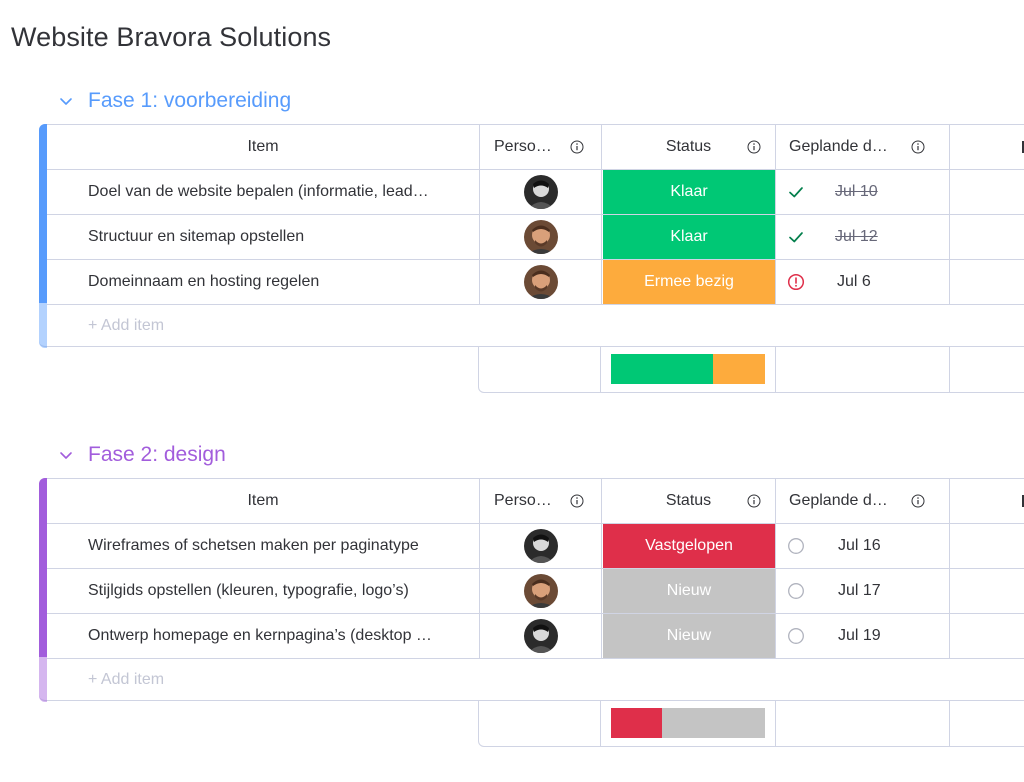 The height and width of the screenshot is (782, 1024). Describe the element at coordinates (204, 281) in the screenshot. I see `item-name: Domeinnaam en hosting regelen` at that location.